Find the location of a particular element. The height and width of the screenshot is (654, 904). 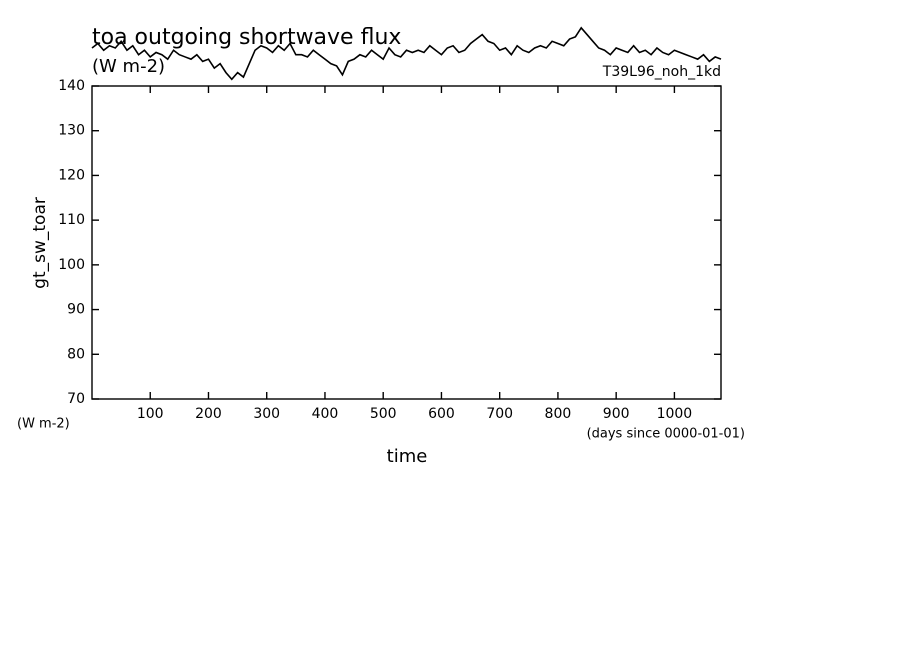

y-tick-label: 110 is located at coordinates (71, 220).